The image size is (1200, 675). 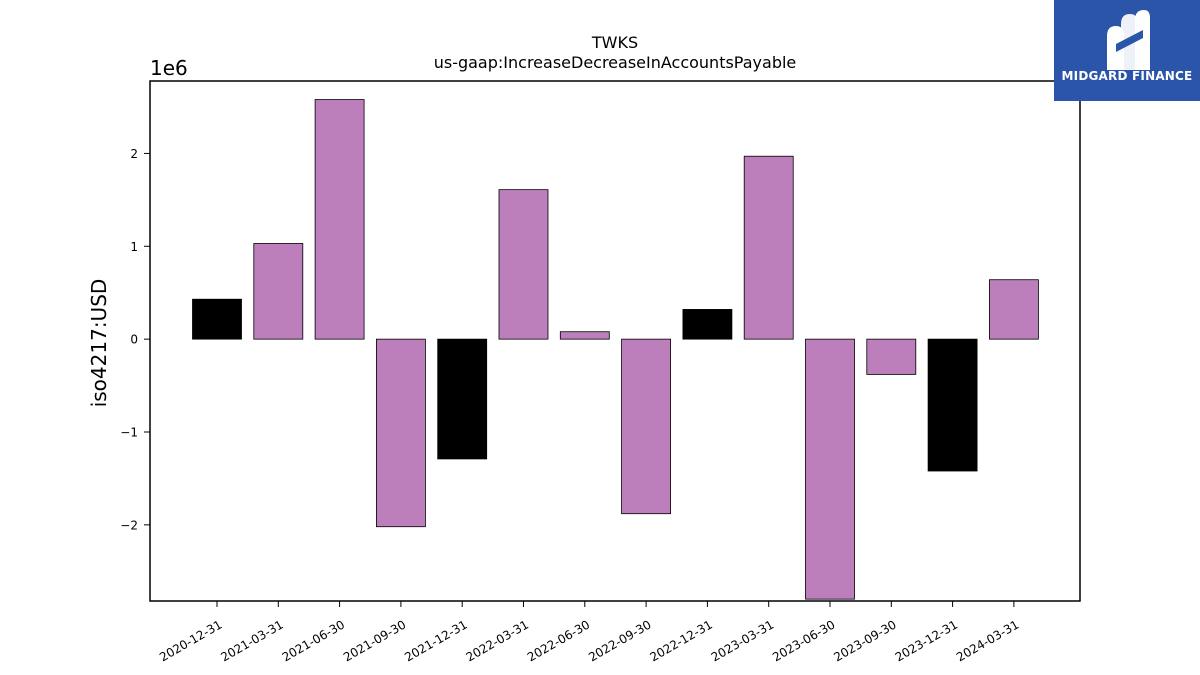 I want to click on x-tick-label: 2020-12-31, so click(x=190, y=640).